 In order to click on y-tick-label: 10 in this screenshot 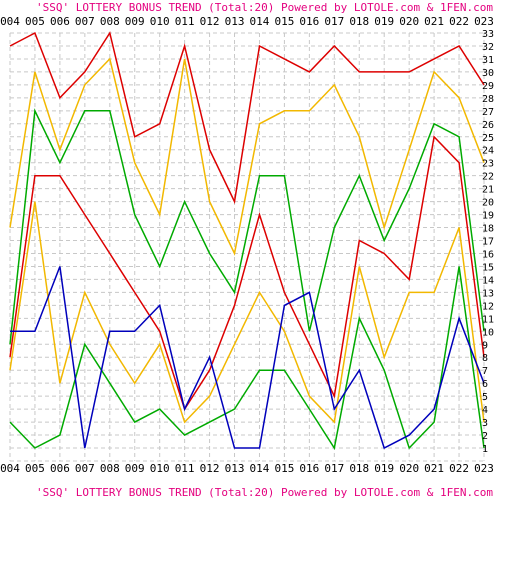, I will do `click(488, 332)`.